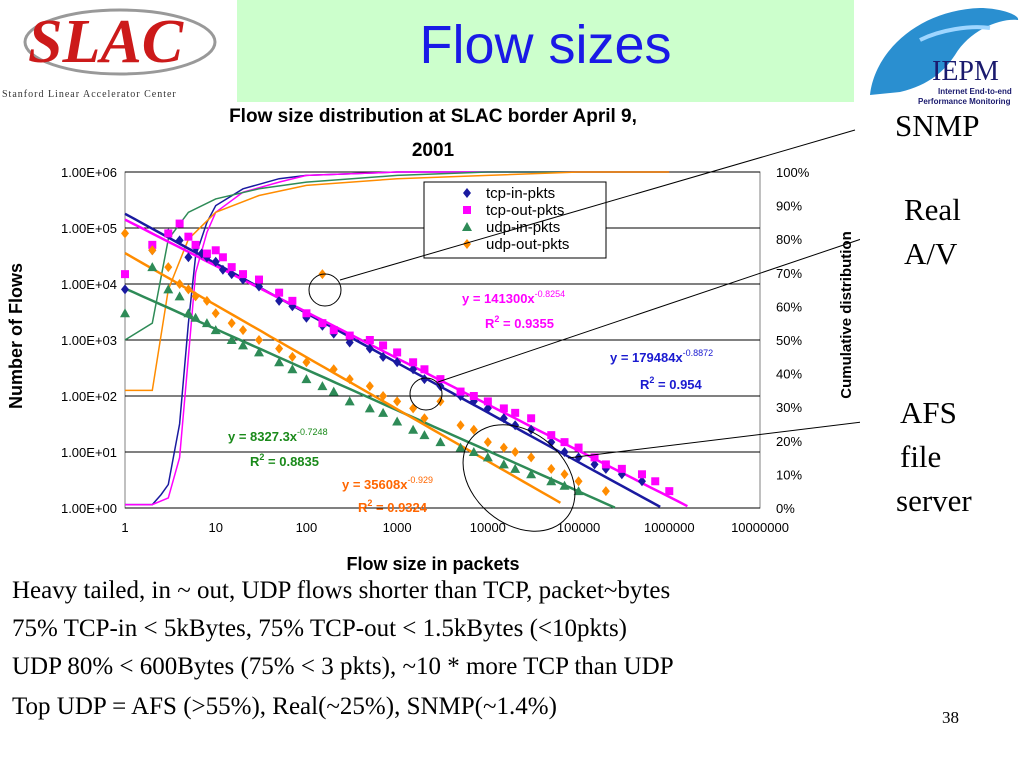  Describe the element at coordinates (965, 71) in the screenshot. I see `iepm-logo-text: IEPM` at that location.